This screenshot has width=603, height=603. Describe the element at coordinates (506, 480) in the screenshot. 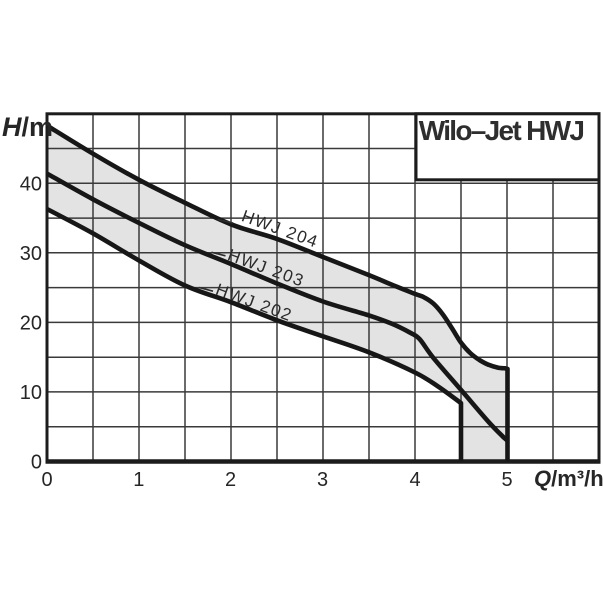

I see `svg-text: 5` at that location.